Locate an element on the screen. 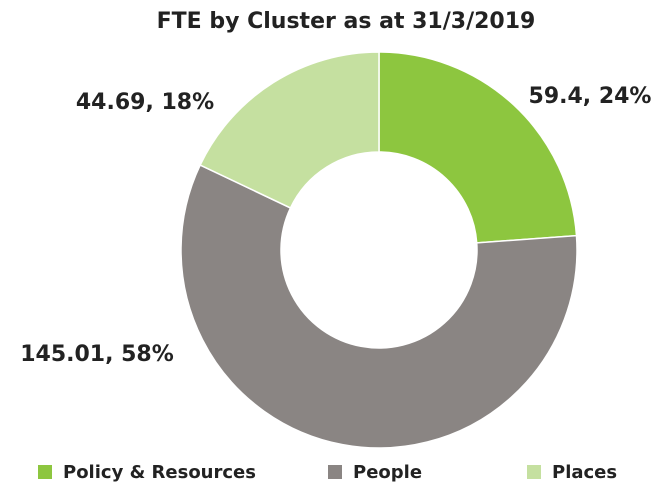  data-label: 59.4, 24% is located at coordinates (590, 96).